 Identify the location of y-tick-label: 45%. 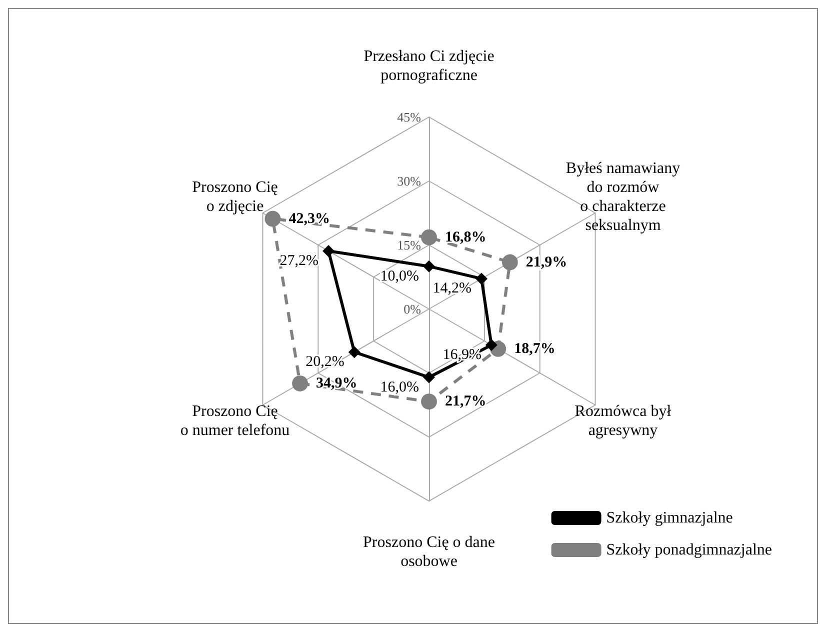
(409, 117).